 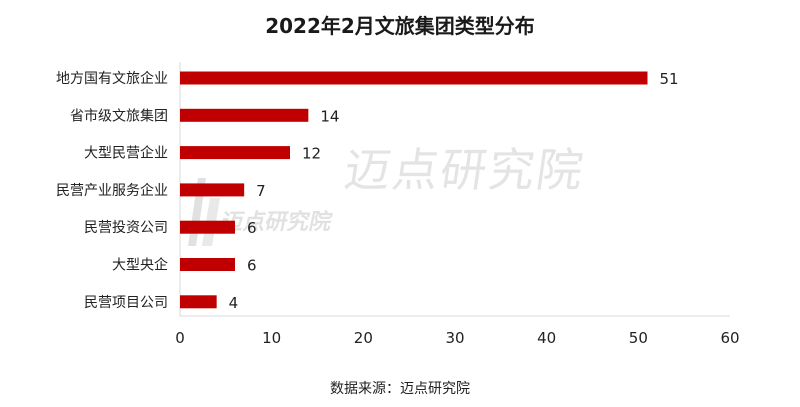 What do you see at coordinates (112, 190) in the screenshot?
I see `category-label: 民营产业服务企业` at bounding box center [112, 190].